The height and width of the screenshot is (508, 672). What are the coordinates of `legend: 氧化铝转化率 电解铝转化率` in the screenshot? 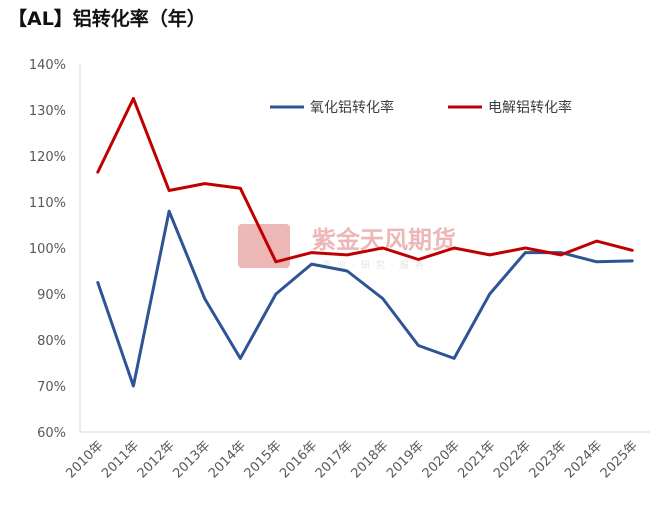 It's located at (421, 107).